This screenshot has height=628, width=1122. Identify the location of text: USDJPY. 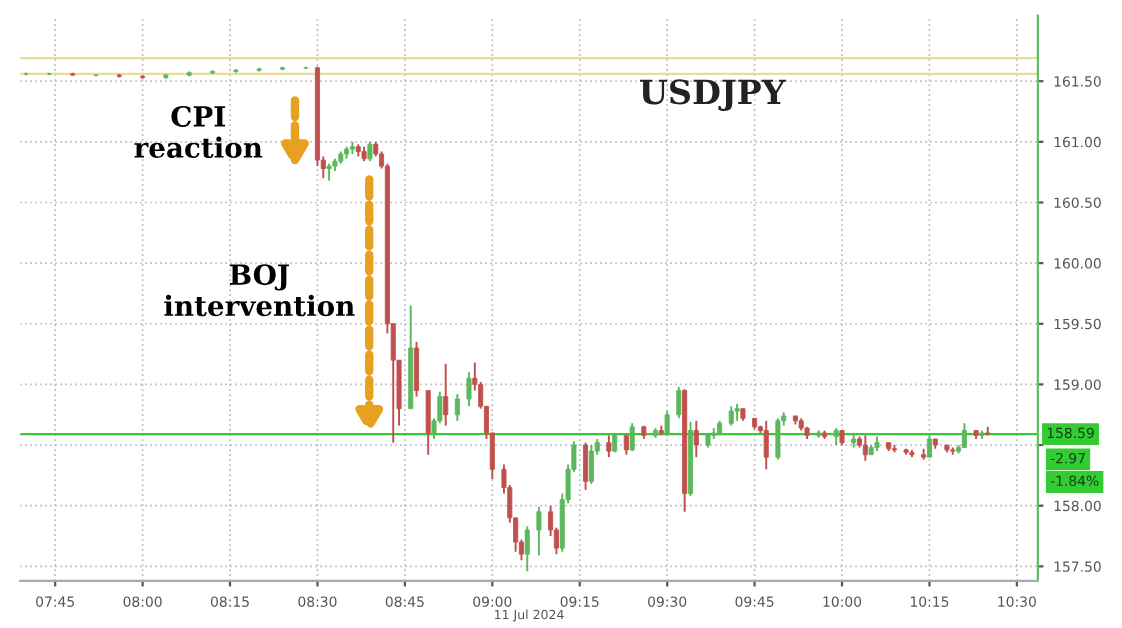
(713, 95).